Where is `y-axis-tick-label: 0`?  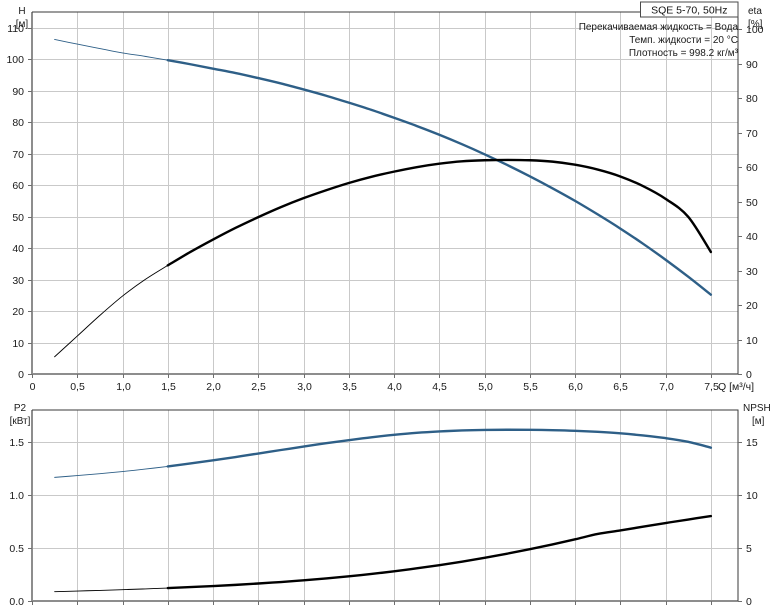
y-axis-tick-label: 0 is located at coordinates (21, 375).